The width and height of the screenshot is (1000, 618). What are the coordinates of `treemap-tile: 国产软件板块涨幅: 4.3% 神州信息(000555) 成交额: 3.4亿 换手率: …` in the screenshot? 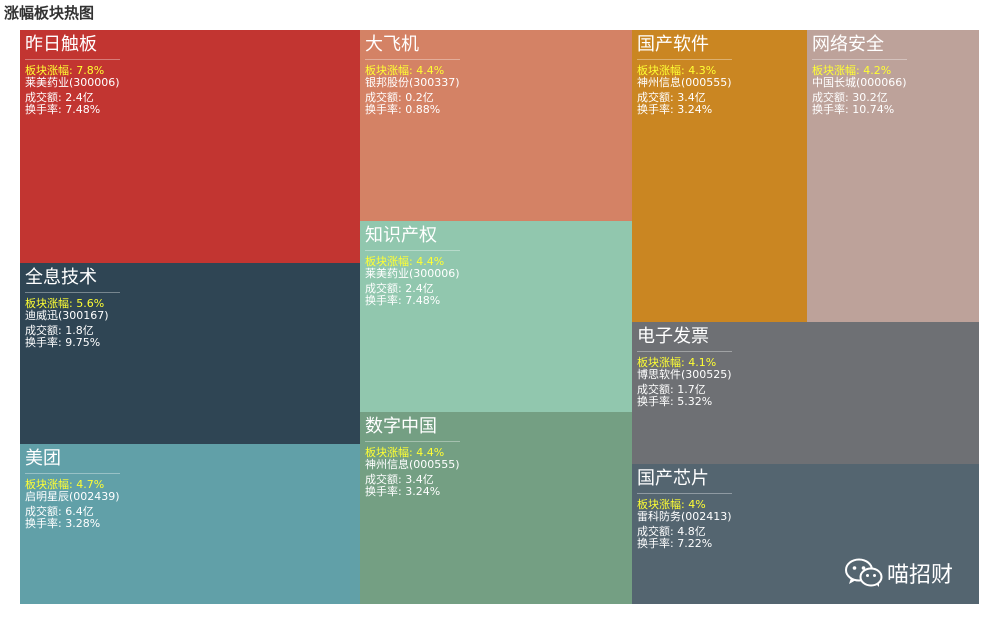 It's located at (720, 177).